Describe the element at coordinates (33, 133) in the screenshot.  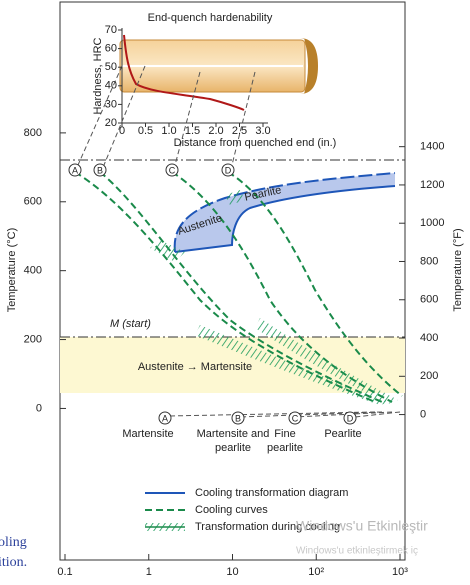
I see `y-tick-label: 800` at that location.